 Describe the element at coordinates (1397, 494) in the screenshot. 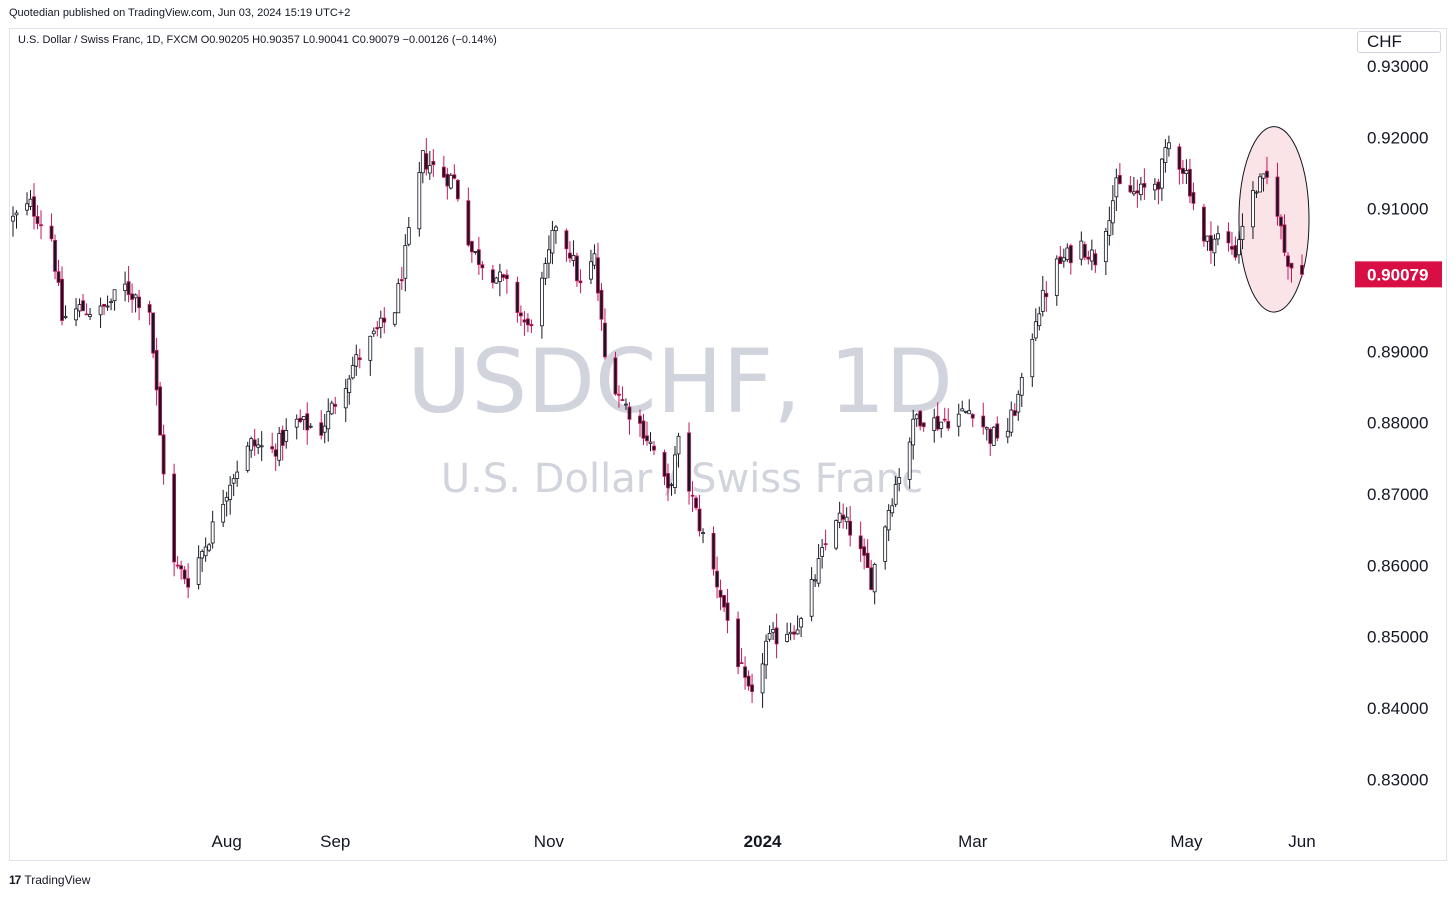

I see `y-axis-tick-label: 0.87000` at that location.